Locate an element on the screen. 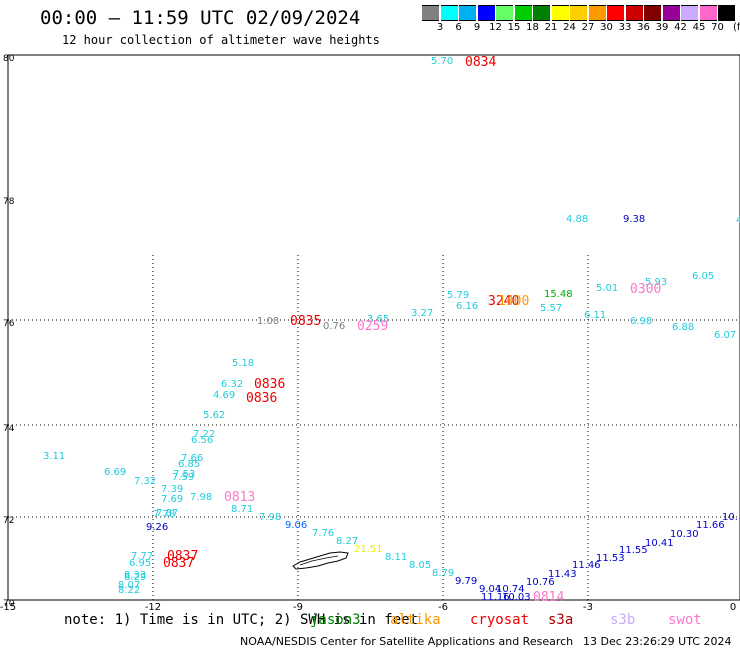  wave-height-label: 5.57 is located at coordinates (551, 308).